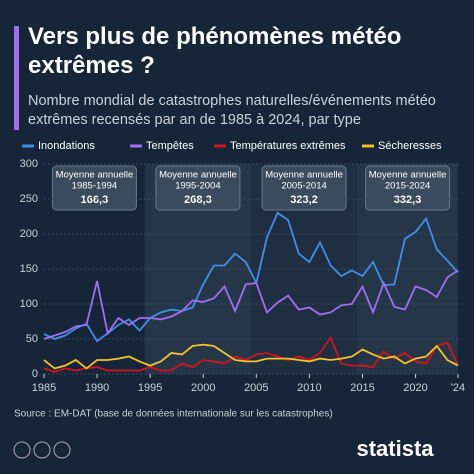  I want to click on title-box: Vers plus de phénomènes météo extrêmes ?, so click(215, 51).